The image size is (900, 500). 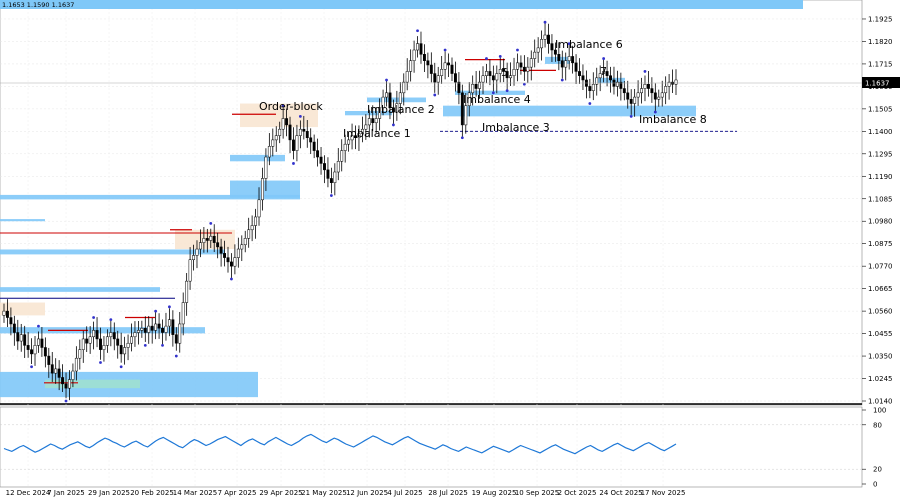 What do you see at coordinates (109, 493) in the screenshot?
I see `x-tick-label: 29 Jan 2025` at bounding box center [109, 493].